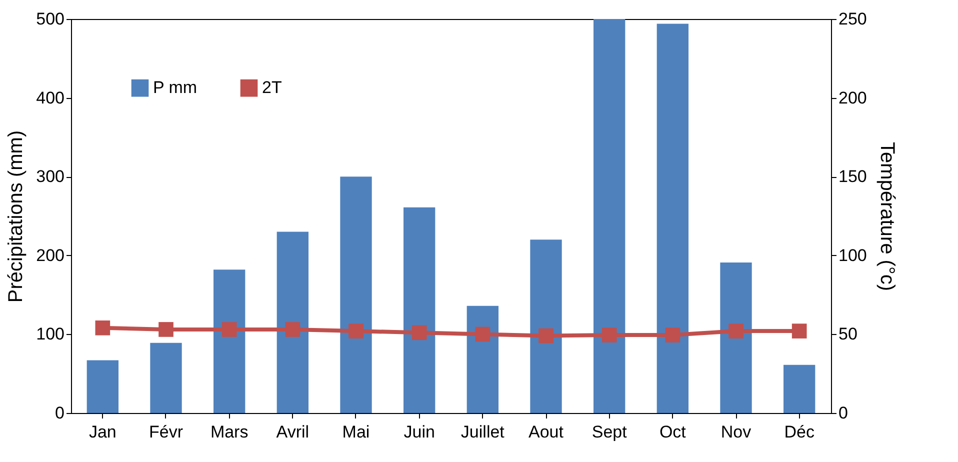 Image resolution: width=958 pixels, height=462 pixels. I want to click on y2-tick-label: 200, so click(852, 98).